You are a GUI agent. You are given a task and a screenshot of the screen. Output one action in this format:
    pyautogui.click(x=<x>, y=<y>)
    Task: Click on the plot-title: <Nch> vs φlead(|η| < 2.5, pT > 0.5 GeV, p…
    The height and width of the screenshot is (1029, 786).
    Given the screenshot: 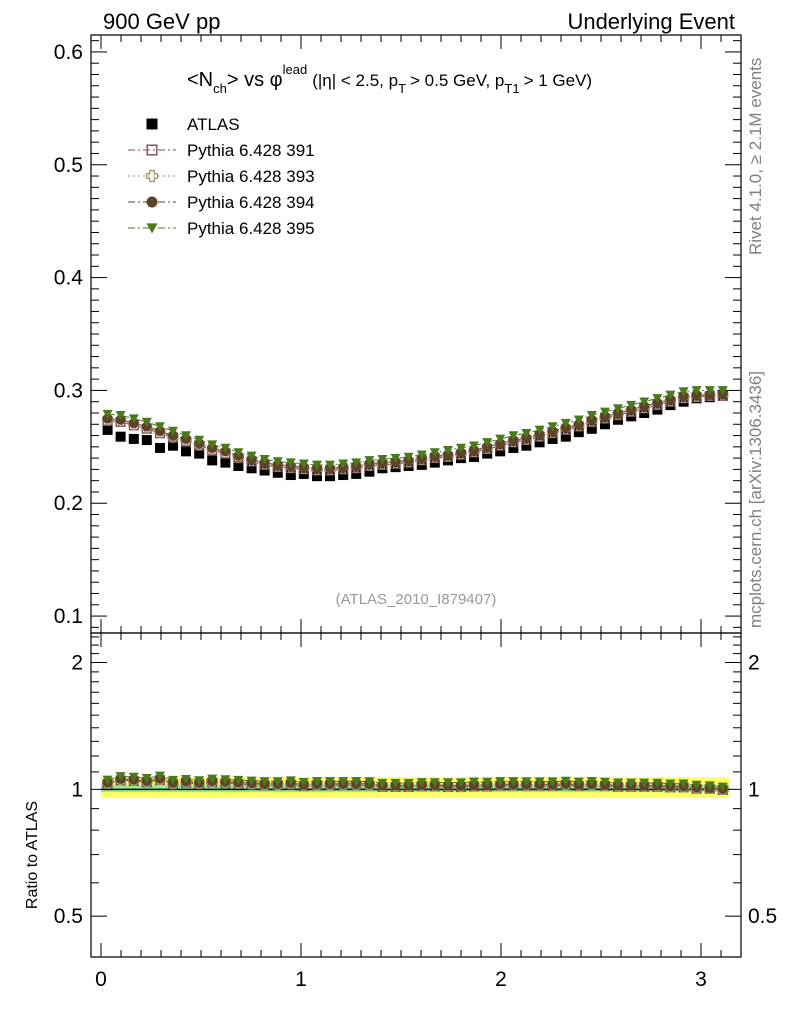 What is the action you would take?
    pyautogui.click(x=389, y=79)
    